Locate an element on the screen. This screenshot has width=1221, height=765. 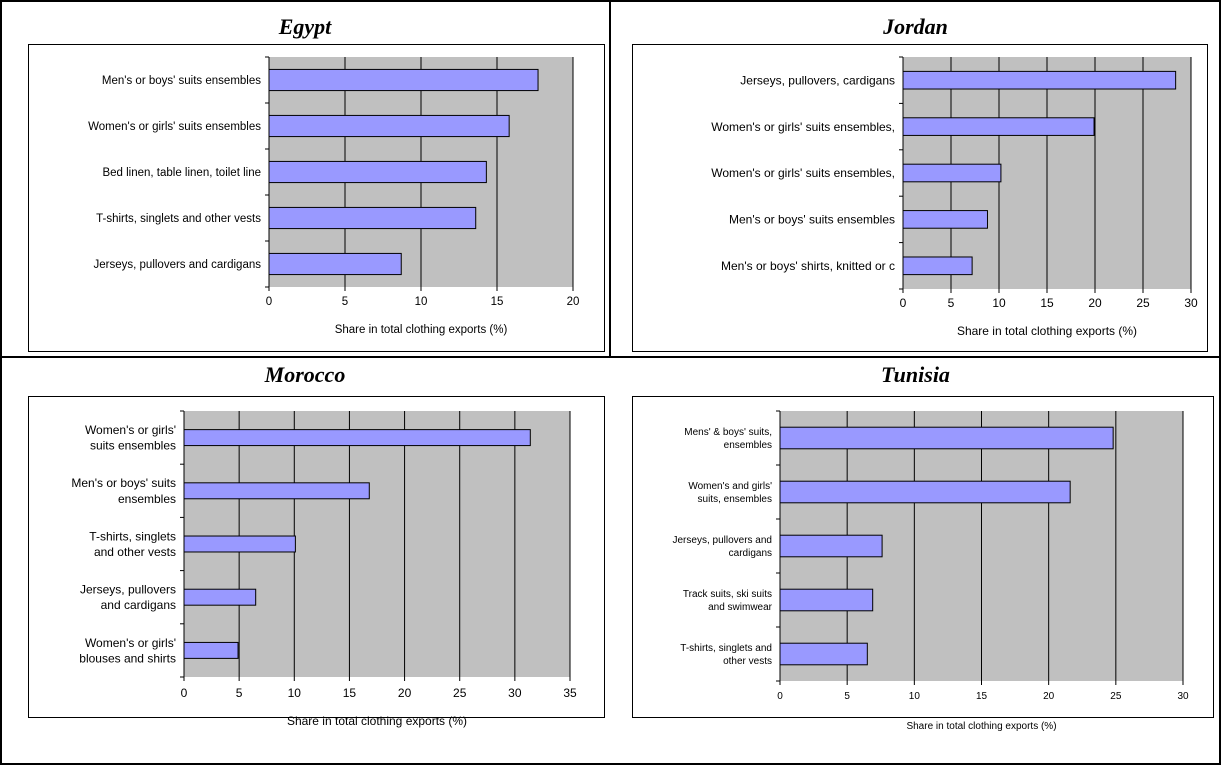
x-tick-label: 35 is located at coordinates (570, 693).